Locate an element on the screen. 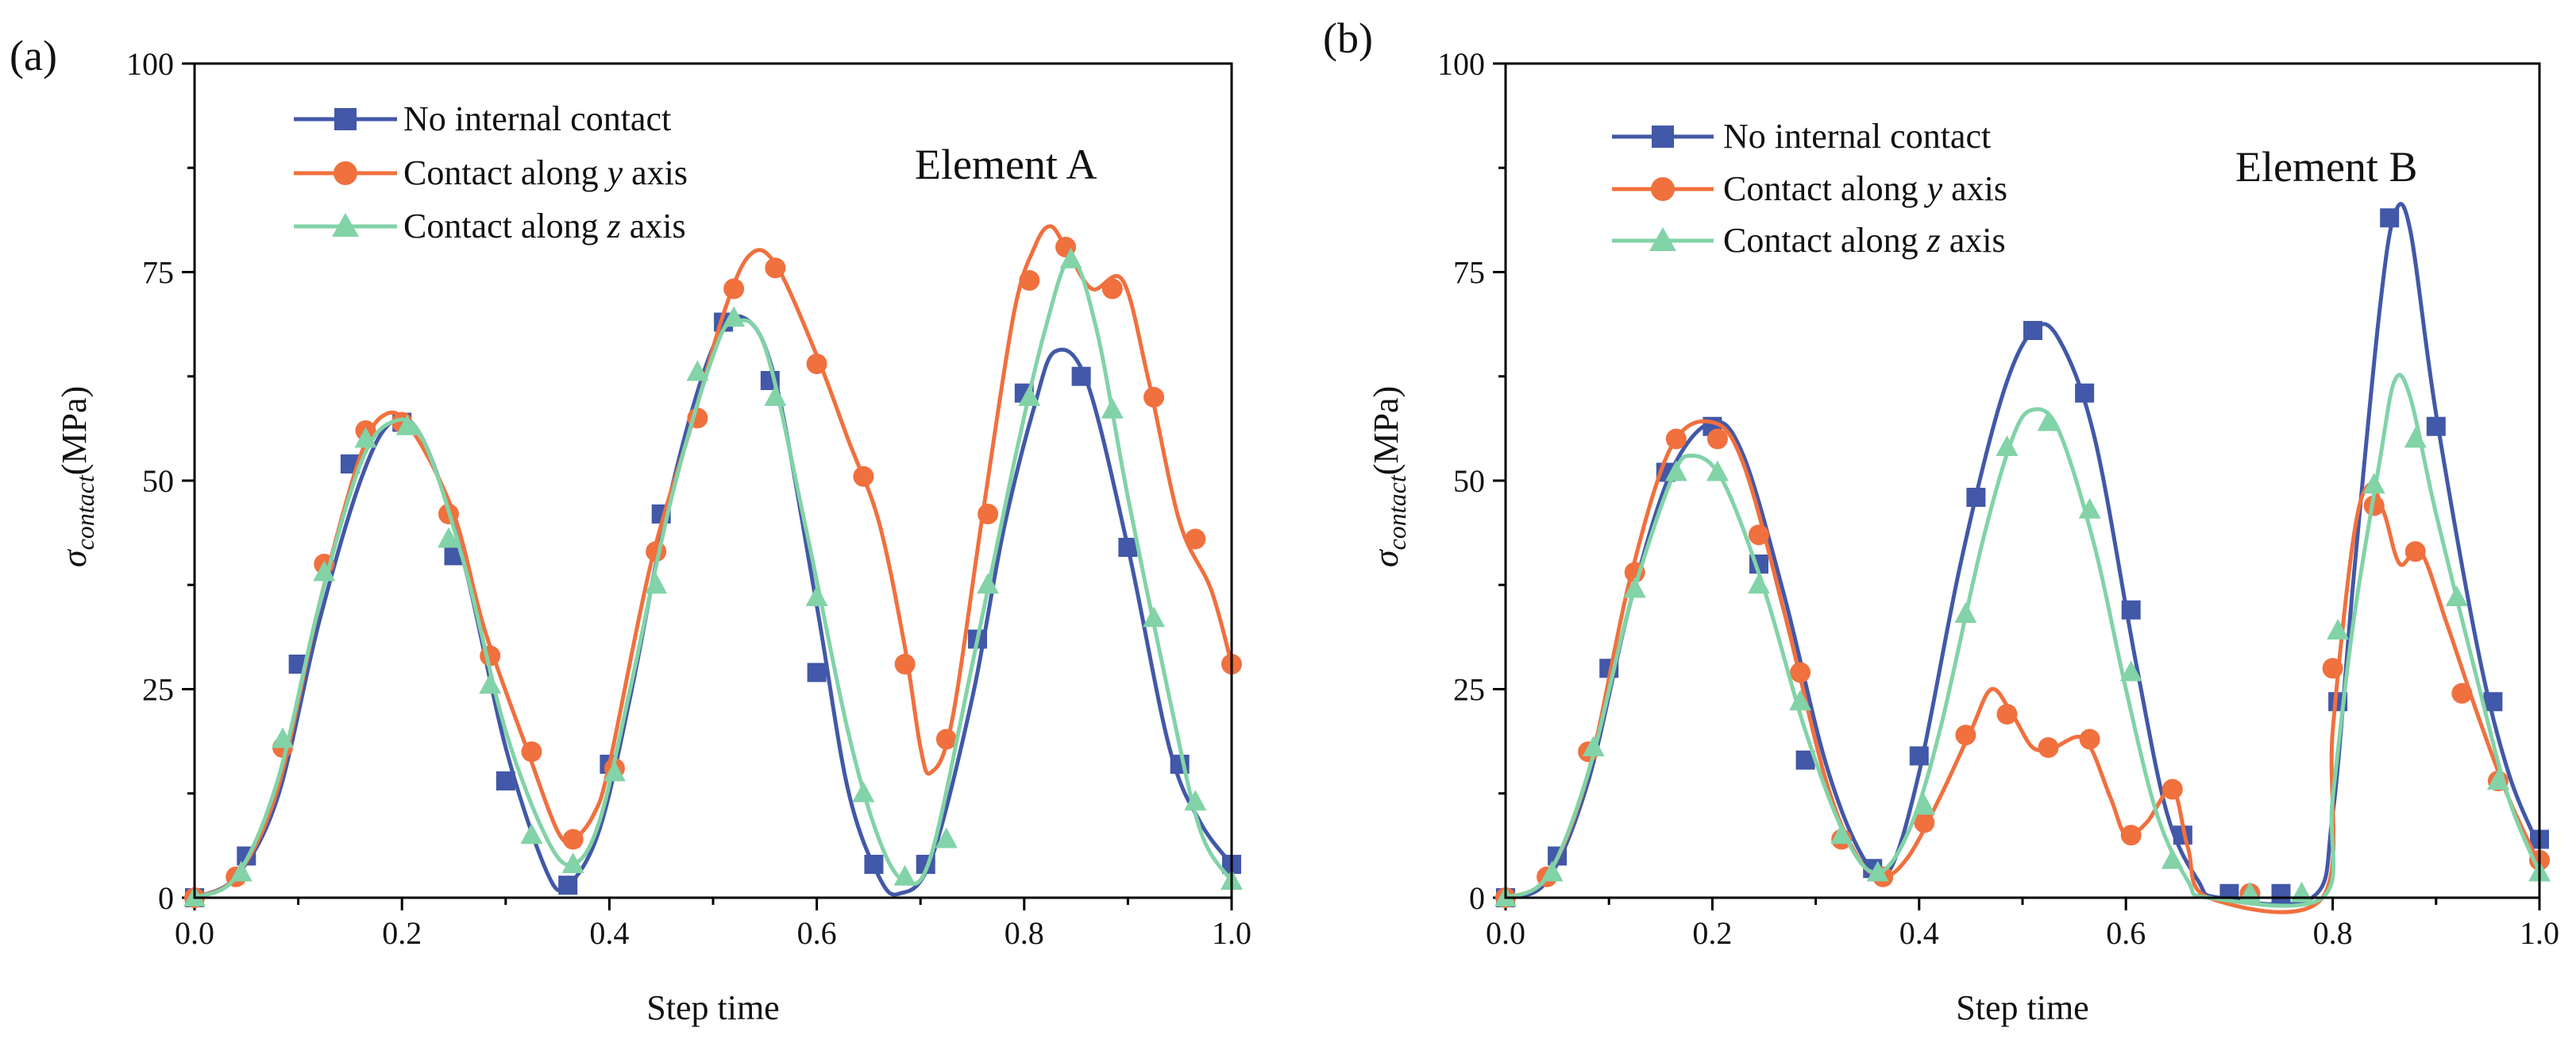 Image resolution: width=2576 pixels, height=1055 pixels. legend-b-entry-2: Contact along y axis is located at coordinates (1809, 188).